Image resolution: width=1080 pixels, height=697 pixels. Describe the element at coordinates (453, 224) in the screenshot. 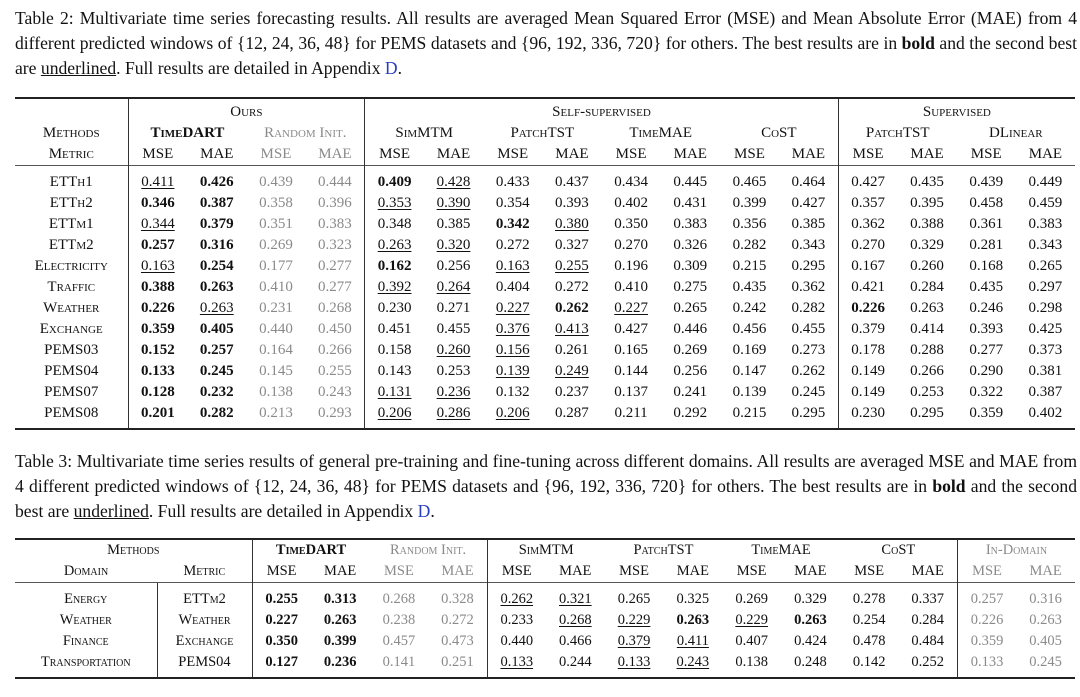

I see `value-cell: 0.385` at that location.